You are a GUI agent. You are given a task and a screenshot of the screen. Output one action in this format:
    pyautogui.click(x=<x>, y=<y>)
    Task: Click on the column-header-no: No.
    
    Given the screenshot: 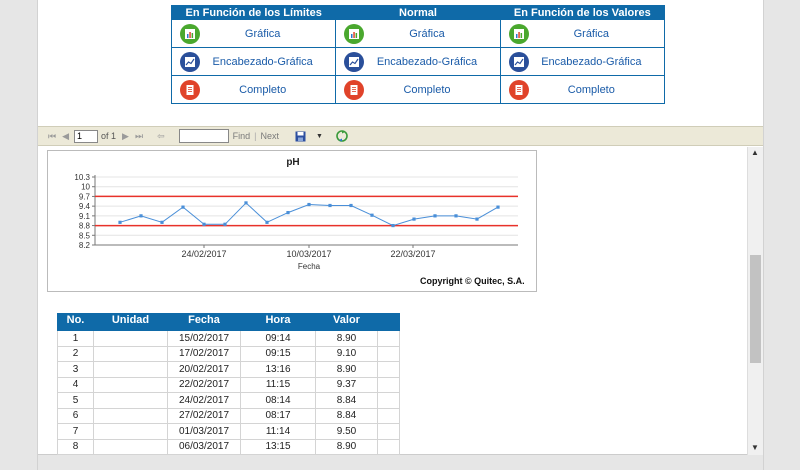 What is the action you would take?
    pyautogui.click(x=75, y=322)
    